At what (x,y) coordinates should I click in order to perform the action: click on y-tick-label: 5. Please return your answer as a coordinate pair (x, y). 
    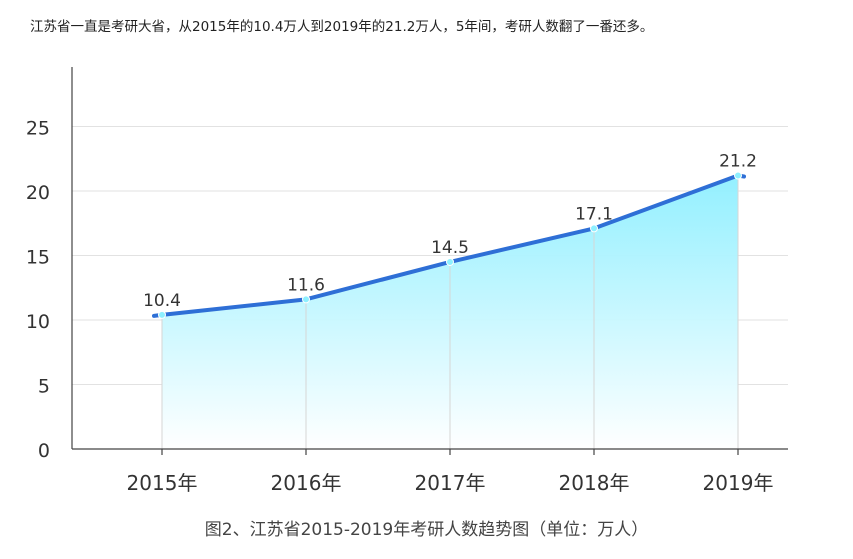
    Looking at the image, I should click on (44, 387).